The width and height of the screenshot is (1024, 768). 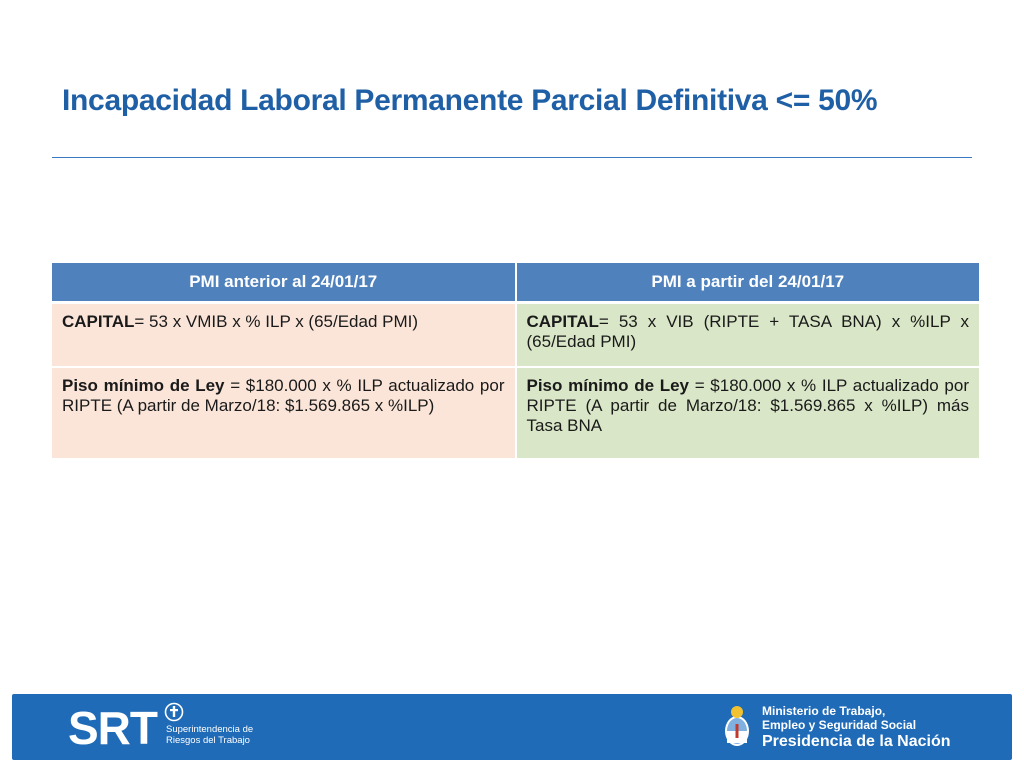 What do you see at coordinates (174, 712) in the screenshot?
I see `cross-icon` at bounding box center [174, 712].